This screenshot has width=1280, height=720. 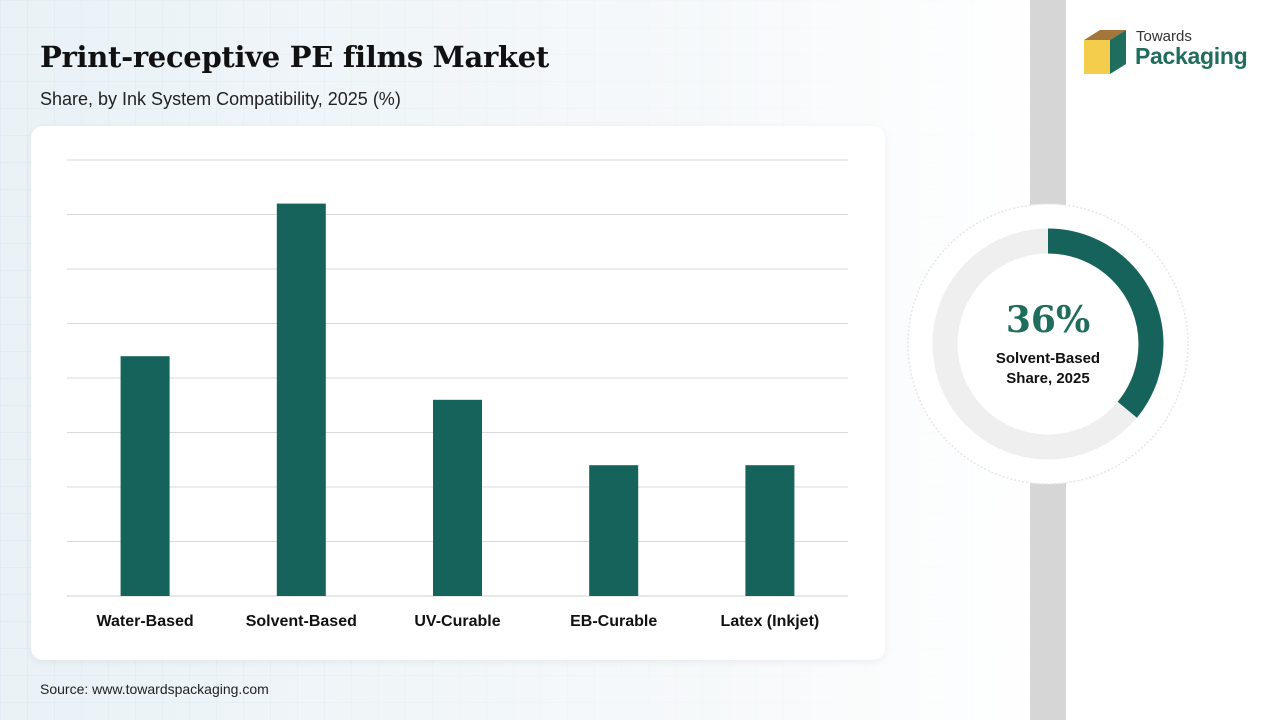 I want to click on highlight-value: 36%, so click(x=1048, y=320).